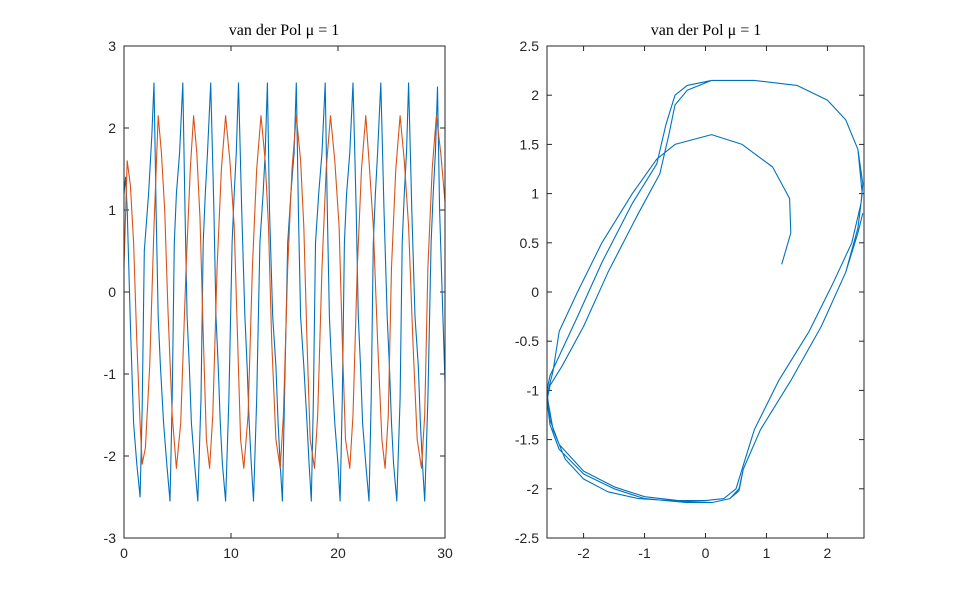  I want to click on right-y-tick-label: 1.5, so click(530, 144).